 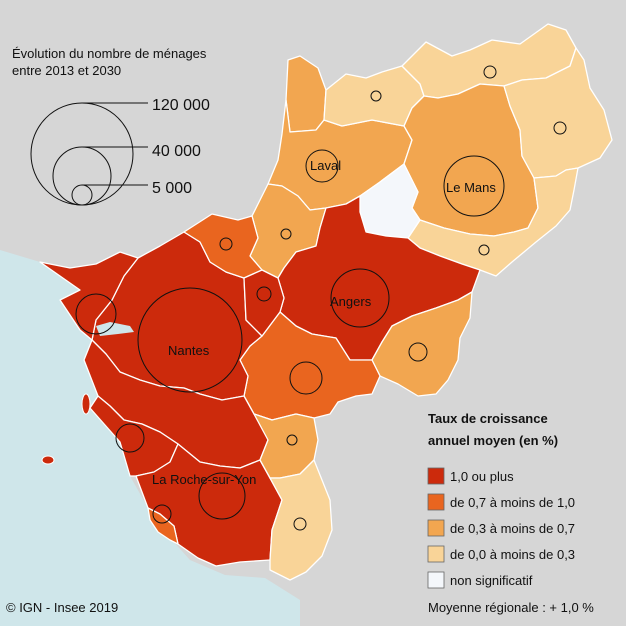 What do you see at coordinates (488, 418) in the screenshot?
I see `color-legend-title-1: Taux de croissance` at bounding box center [488, 418].